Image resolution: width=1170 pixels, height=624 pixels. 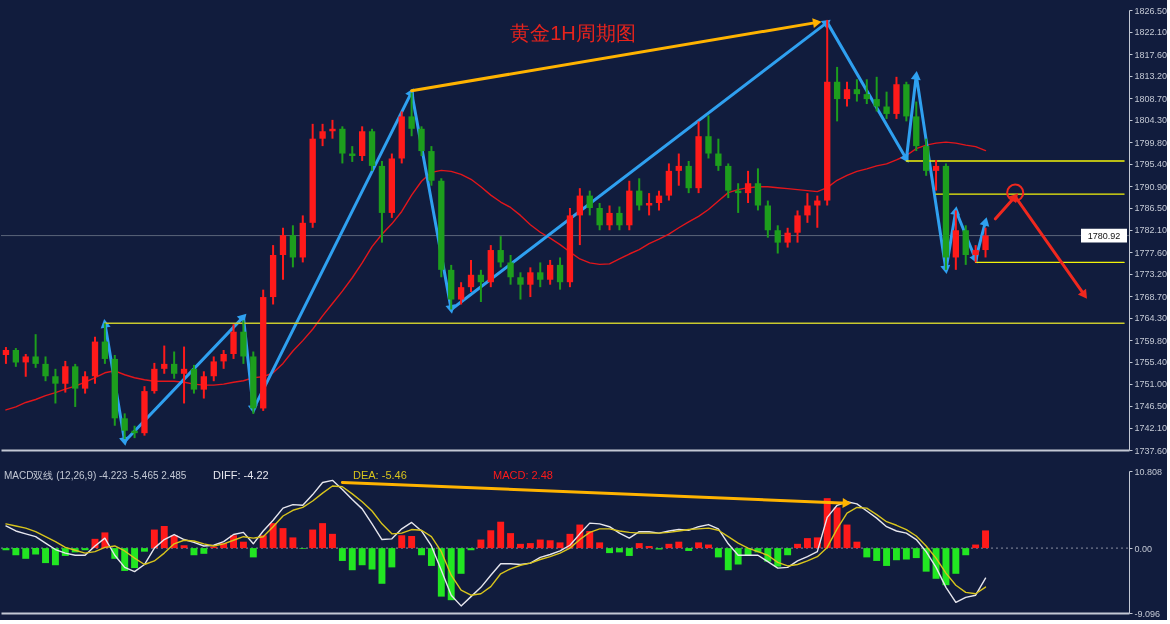 What do you see at coordinates (1151, 10) in the screenshot?
I see `y-tick-label: 1826.50` at bounding box center [1151, 10].